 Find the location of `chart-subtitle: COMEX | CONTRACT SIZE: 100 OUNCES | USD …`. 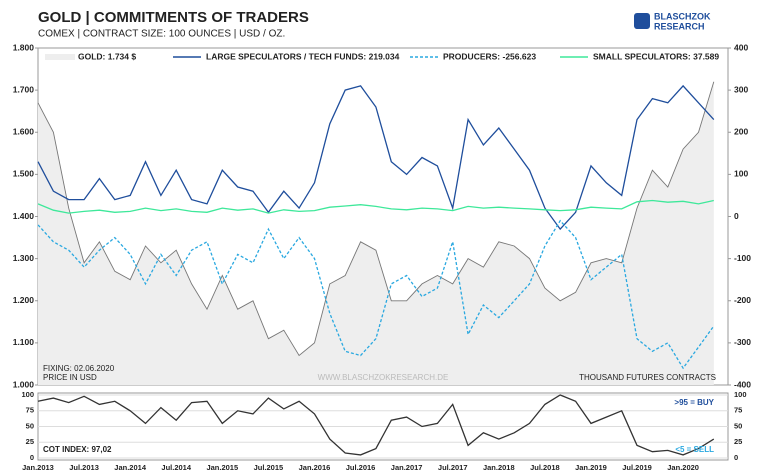

chart-subtitle: COMEX | CONTRACT SIZE: 100 OUNCES | USD … is located at coordinates (161, 34).